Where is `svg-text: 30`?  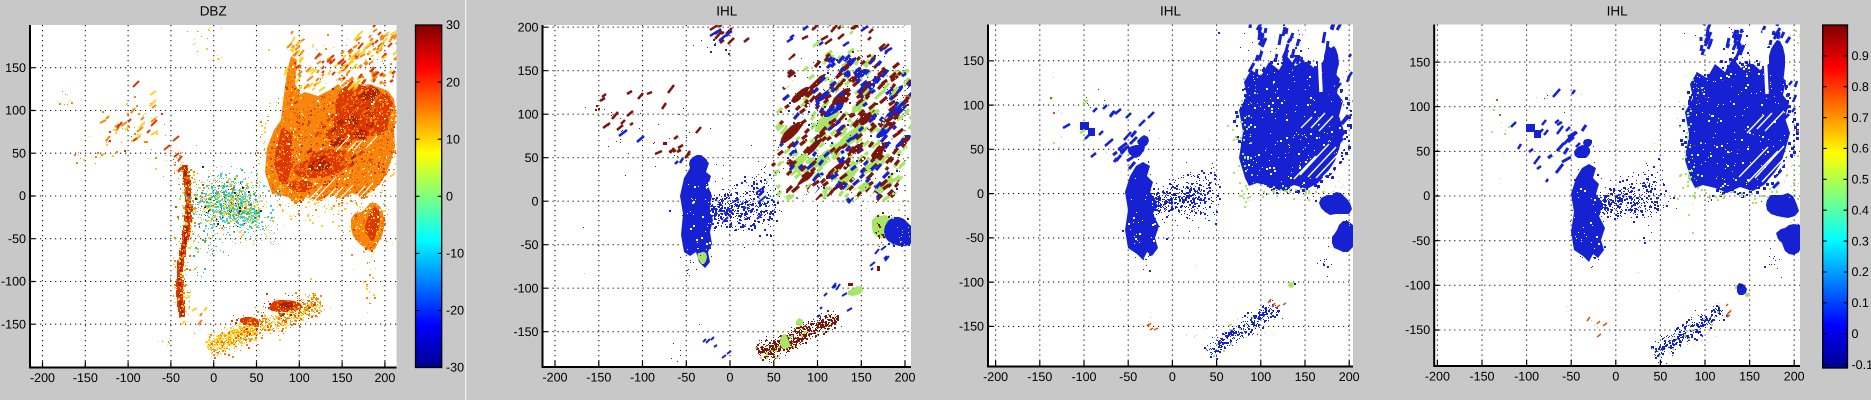 svg-text: 30 is located at coordinates (453, 25).